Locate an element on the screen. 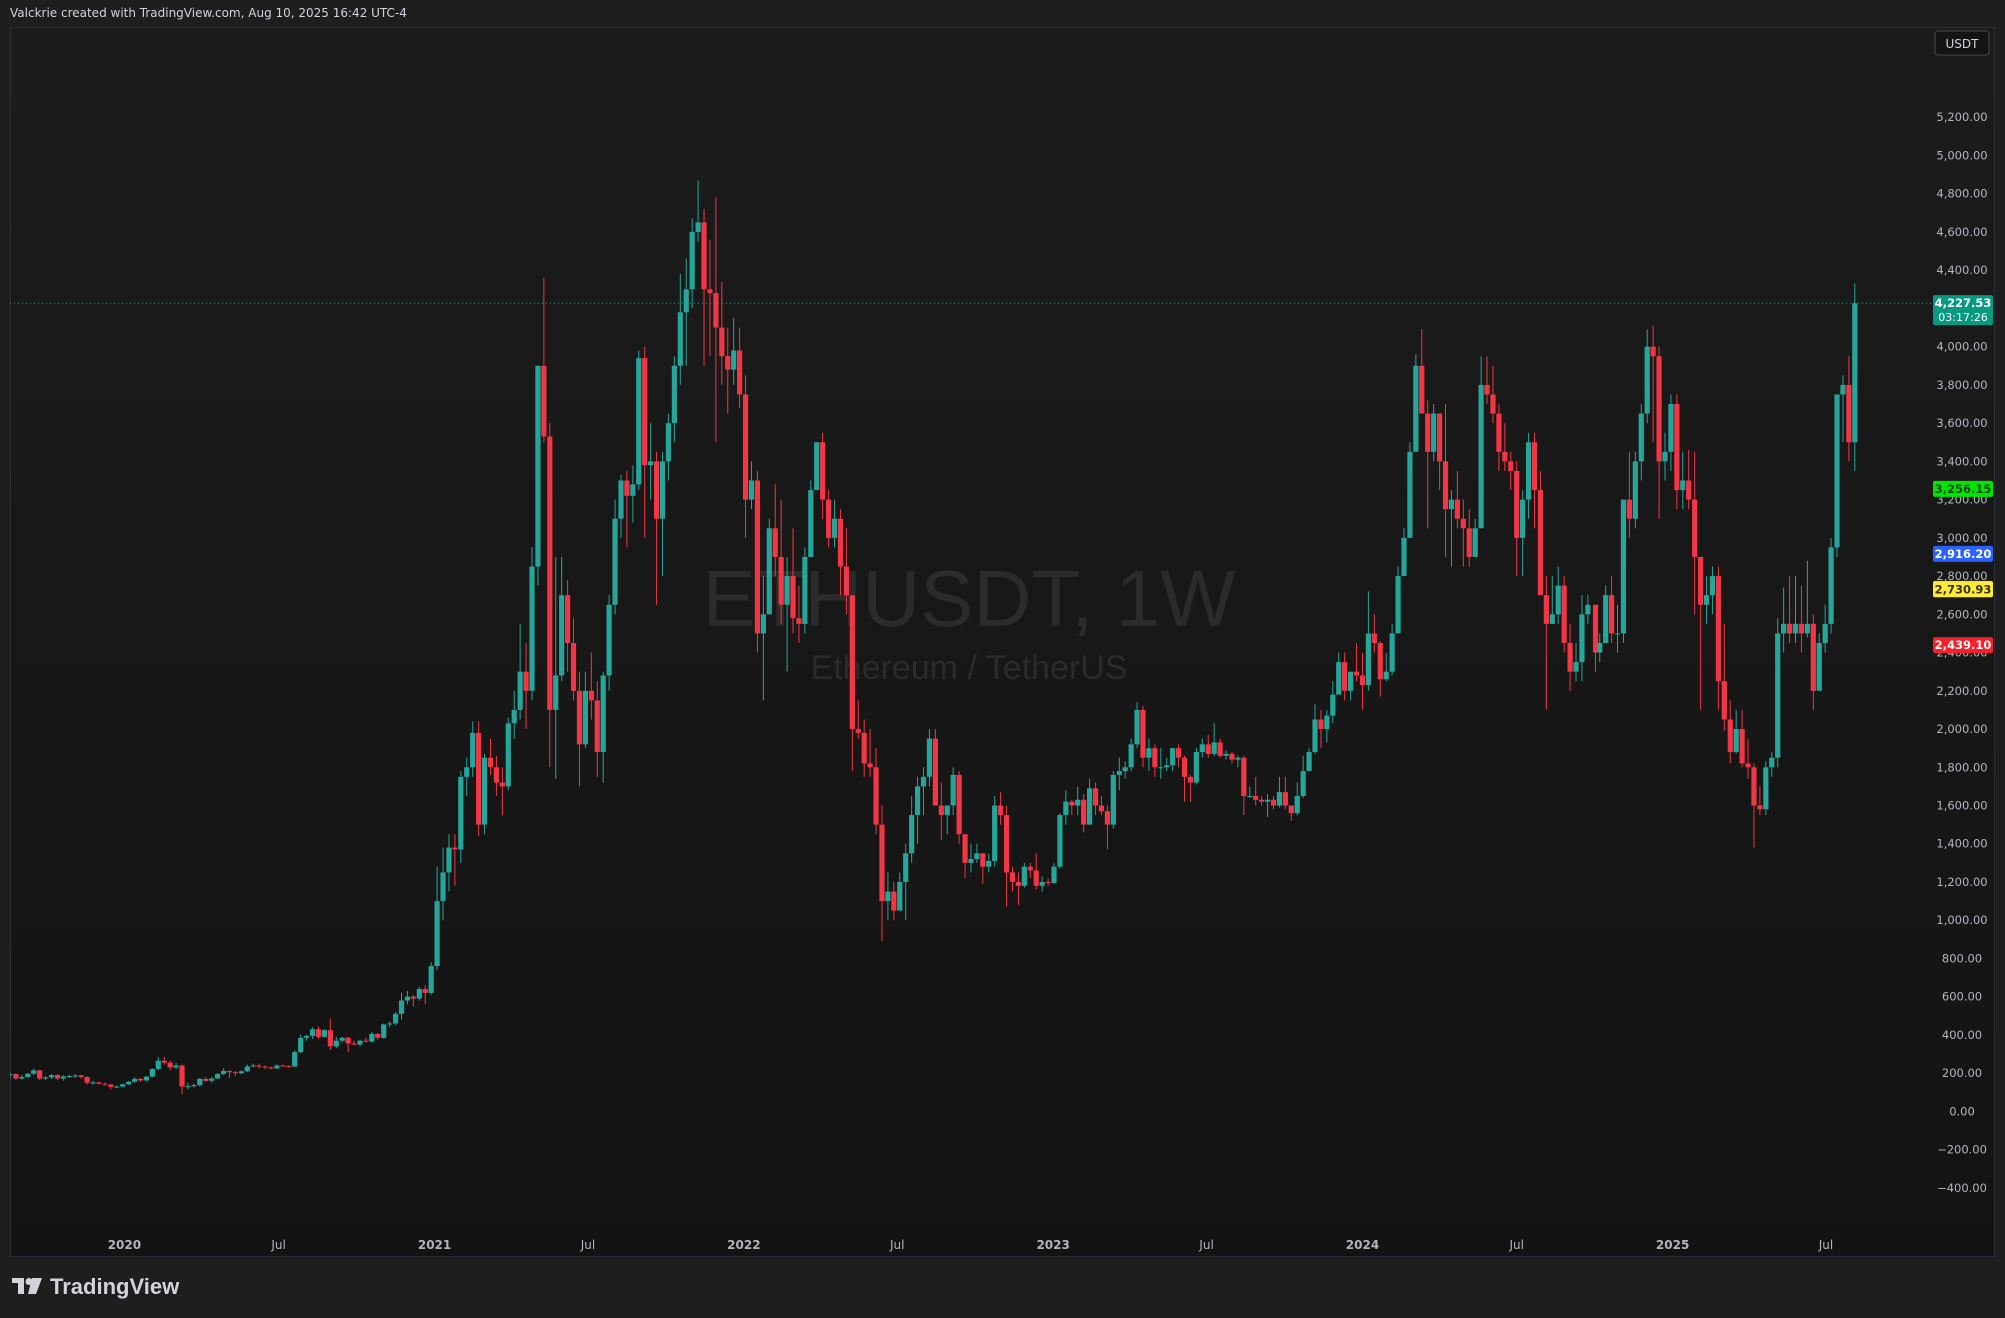 Image resolution: width=2005 pixels, height=1318 pixels. currency-badge is located at coordinates (1962, 43).